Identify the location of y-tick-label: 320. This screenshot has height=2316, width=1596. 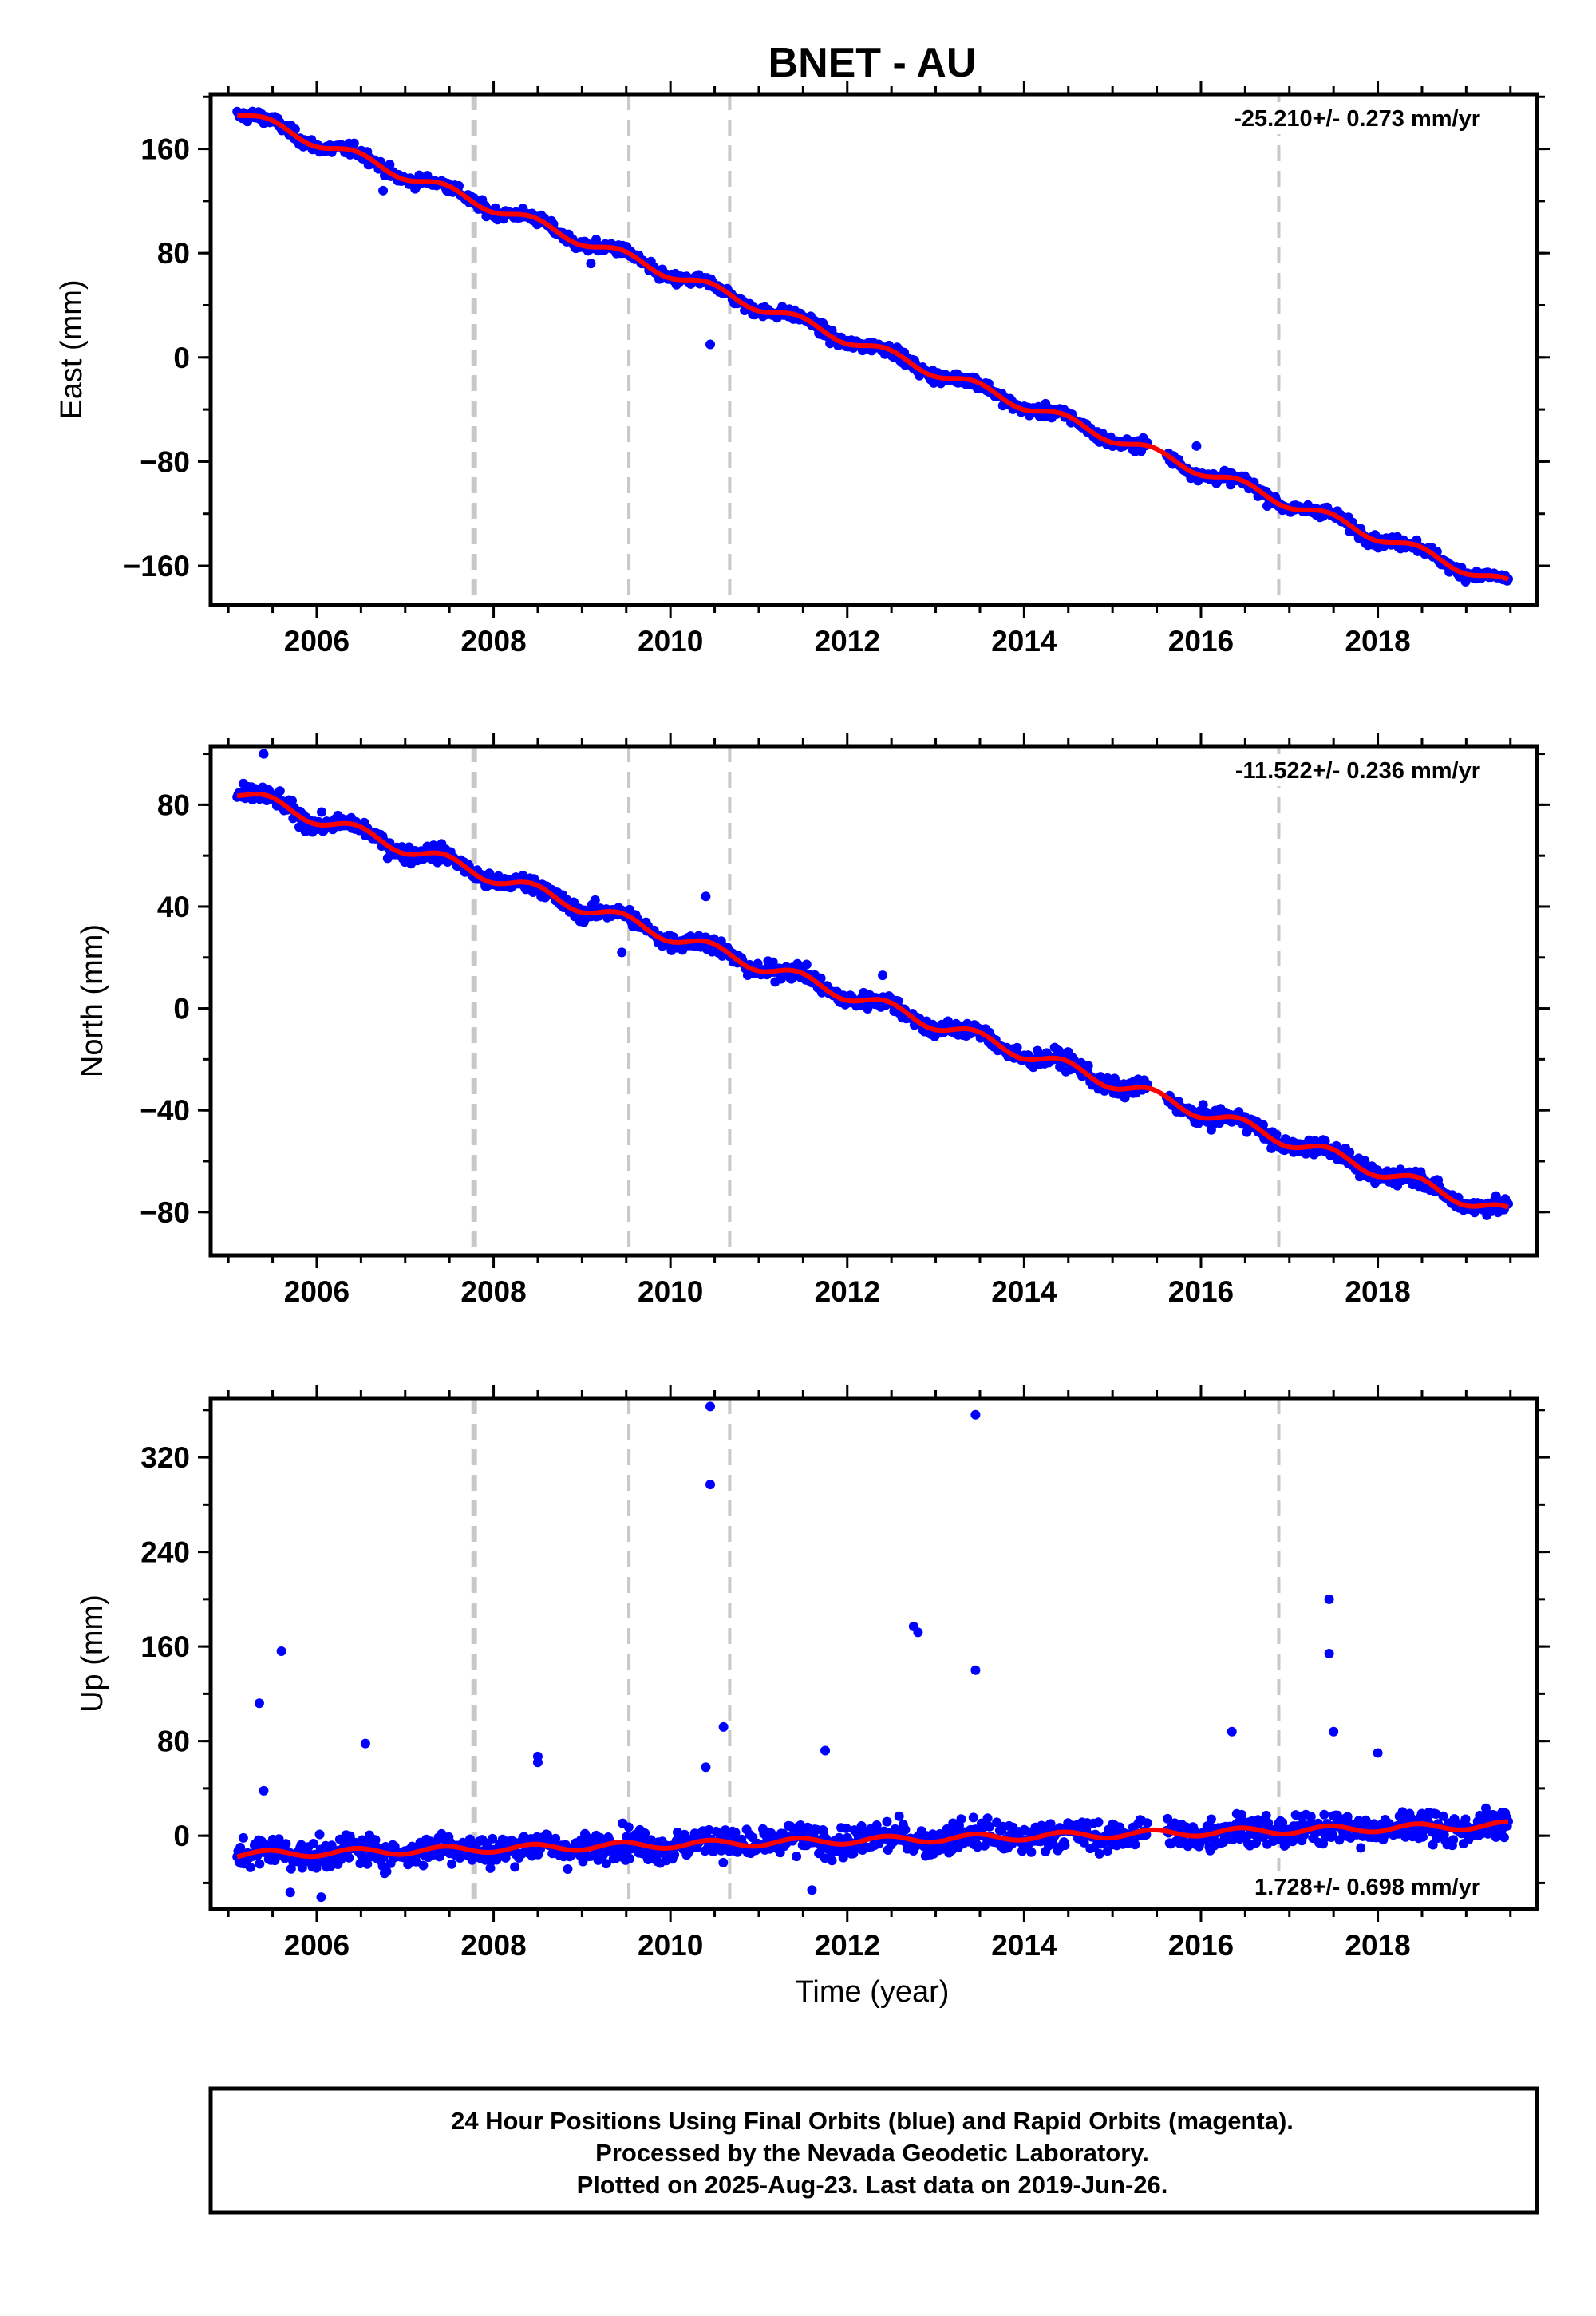
(165, 1457).